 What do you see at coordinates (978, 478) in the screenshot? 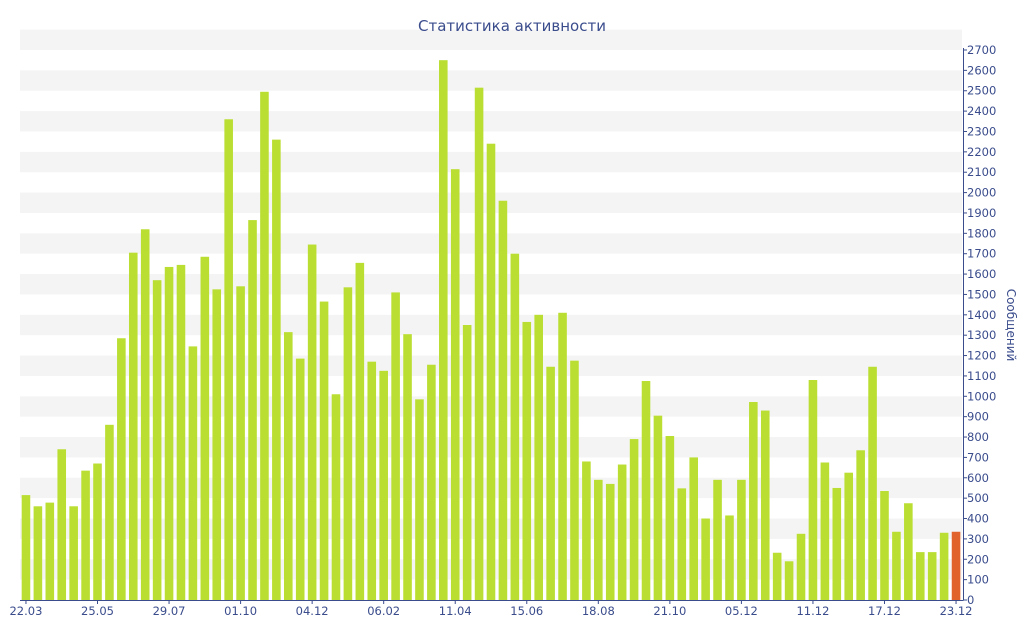
I see `y-tick-label: 600` at bounding box center [978, 478].